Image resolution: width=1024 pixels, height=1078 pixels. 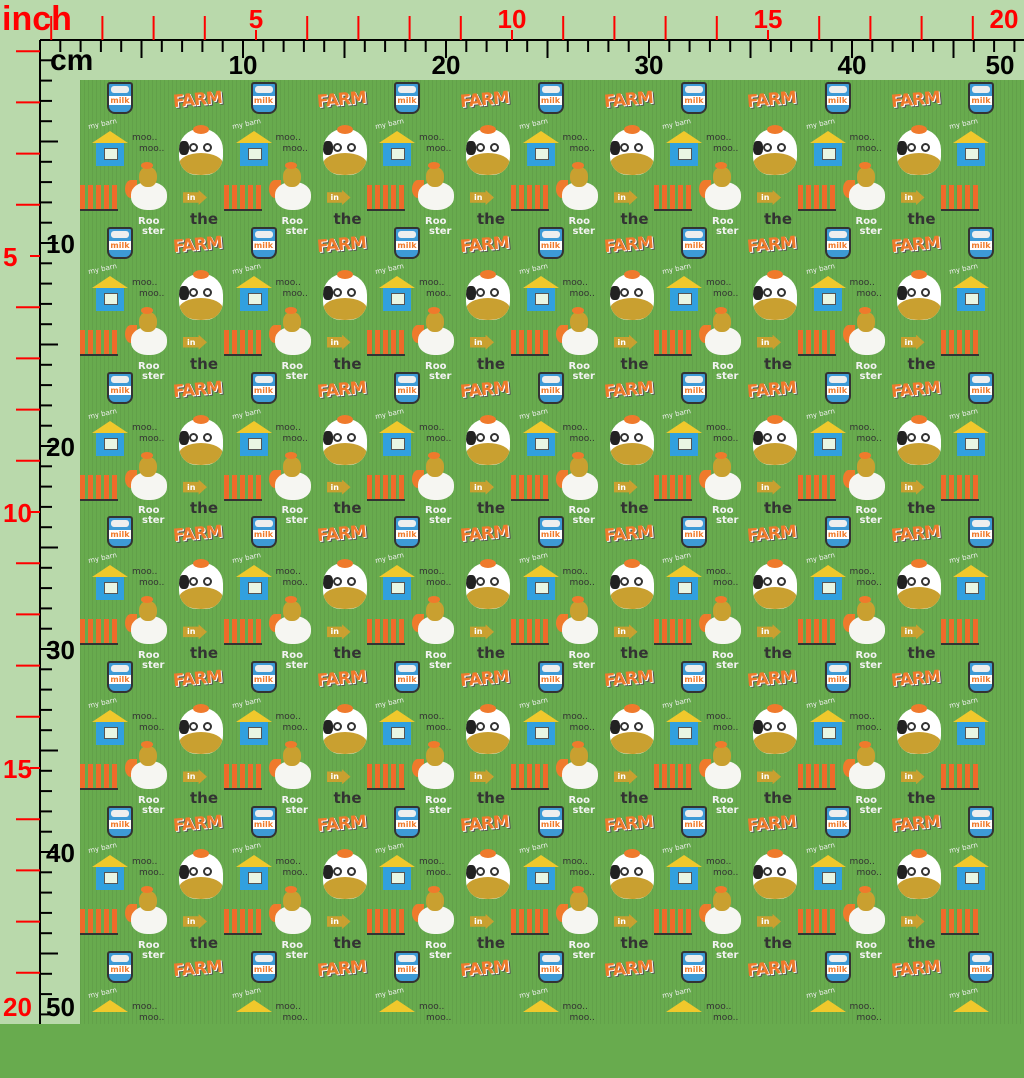 I want to click on inch-label-left: 15, so click(x=17, y=769).